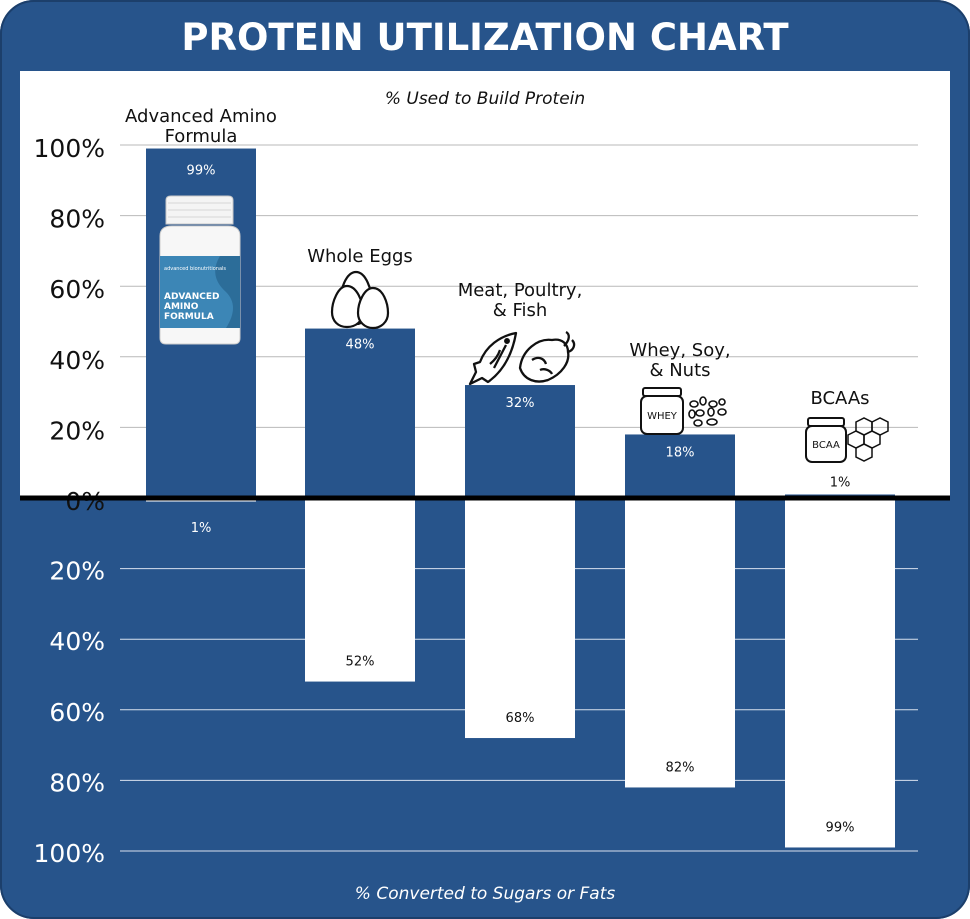 This screenshot has height=919, width=970. What do you see at coordinates (847, 440) in the screenshot?
I see `bcaa-jar-icon: BCAA` at bounding box center [847, 440].